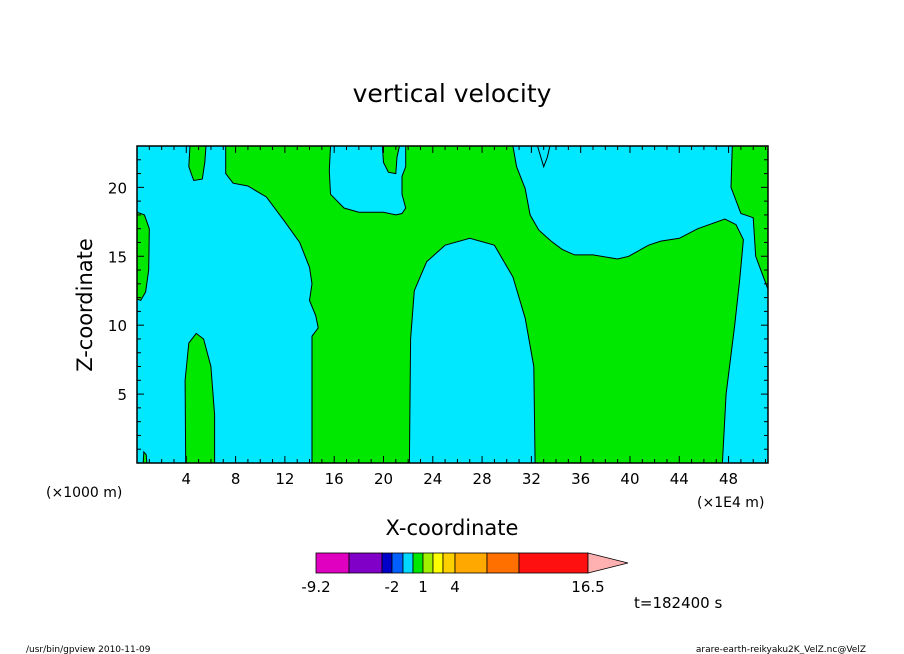 The height and width of the screenshot is (654, 904). Describe the element at coordinates (455, 587) in the screenshot. I see `colorbar-label: 4` at that location.